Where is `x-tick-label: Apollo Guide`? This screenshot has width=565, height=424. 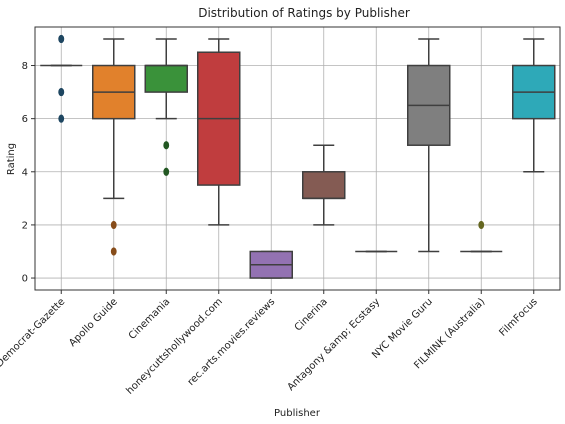 x-tick-label: Apollo Guide is located at coordinates (93, 322).